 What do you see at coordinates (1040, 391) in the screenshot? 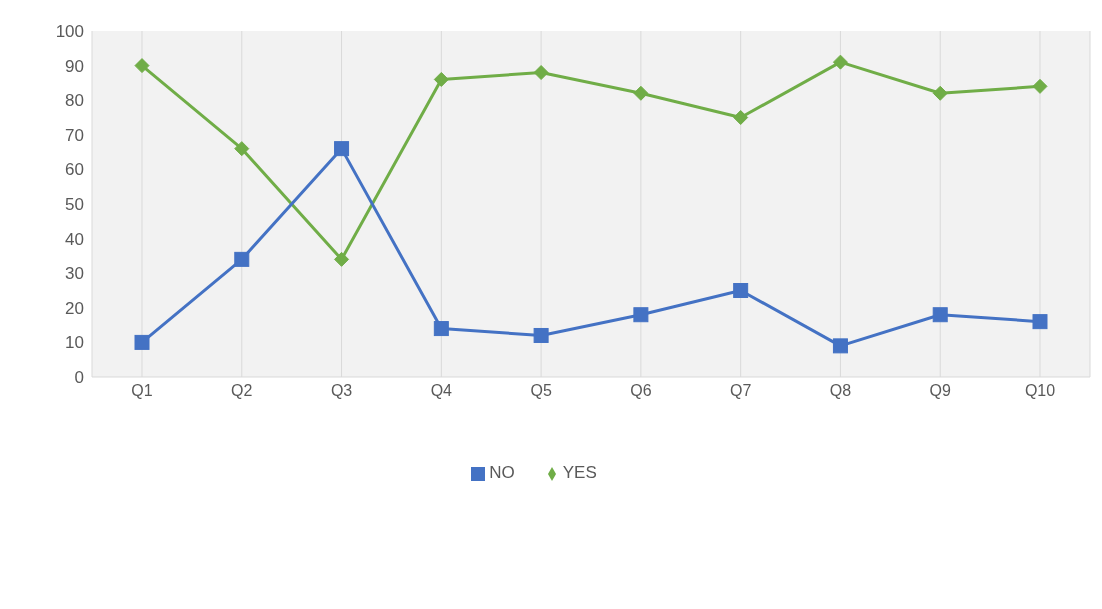
I see `x-tick-label: Q10` at bounding box center [1040, 391].